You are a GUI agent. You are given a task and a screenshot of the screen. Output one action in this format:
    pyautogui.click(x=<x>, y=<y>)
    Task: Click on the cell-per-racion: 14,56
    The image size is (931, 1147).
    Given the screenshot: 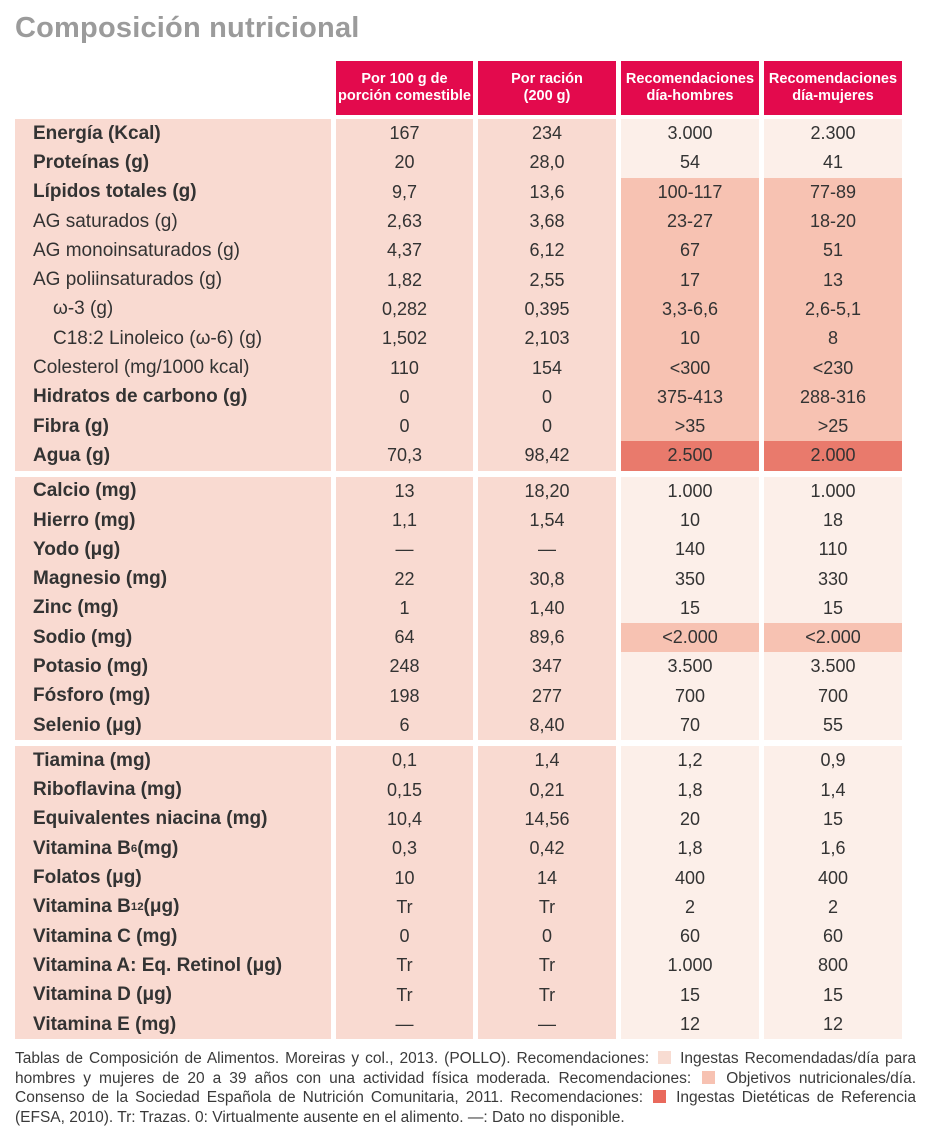 What is the action you would take?
    pyautogui.click(x=547, y=819)
    